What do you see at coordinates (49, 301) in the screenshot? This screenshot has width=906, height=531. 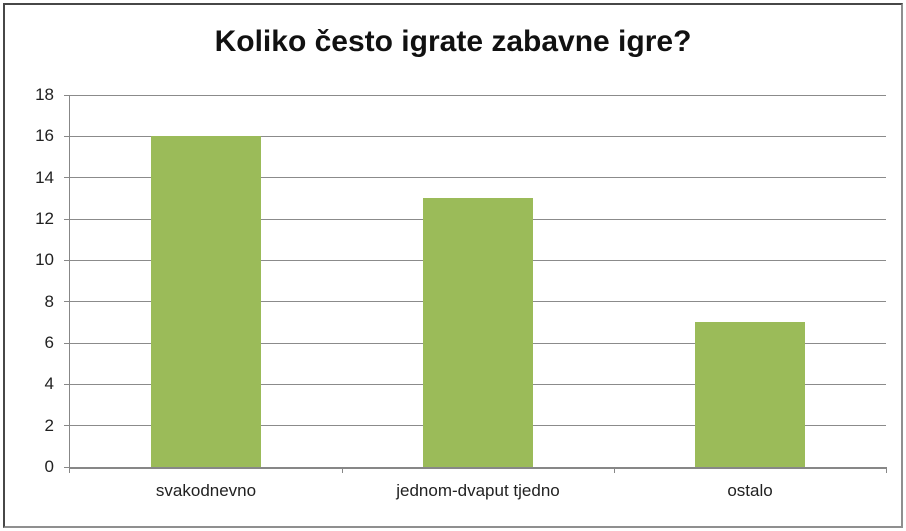 I see `y-axis-label: 8` at bounding box center [49, 301].